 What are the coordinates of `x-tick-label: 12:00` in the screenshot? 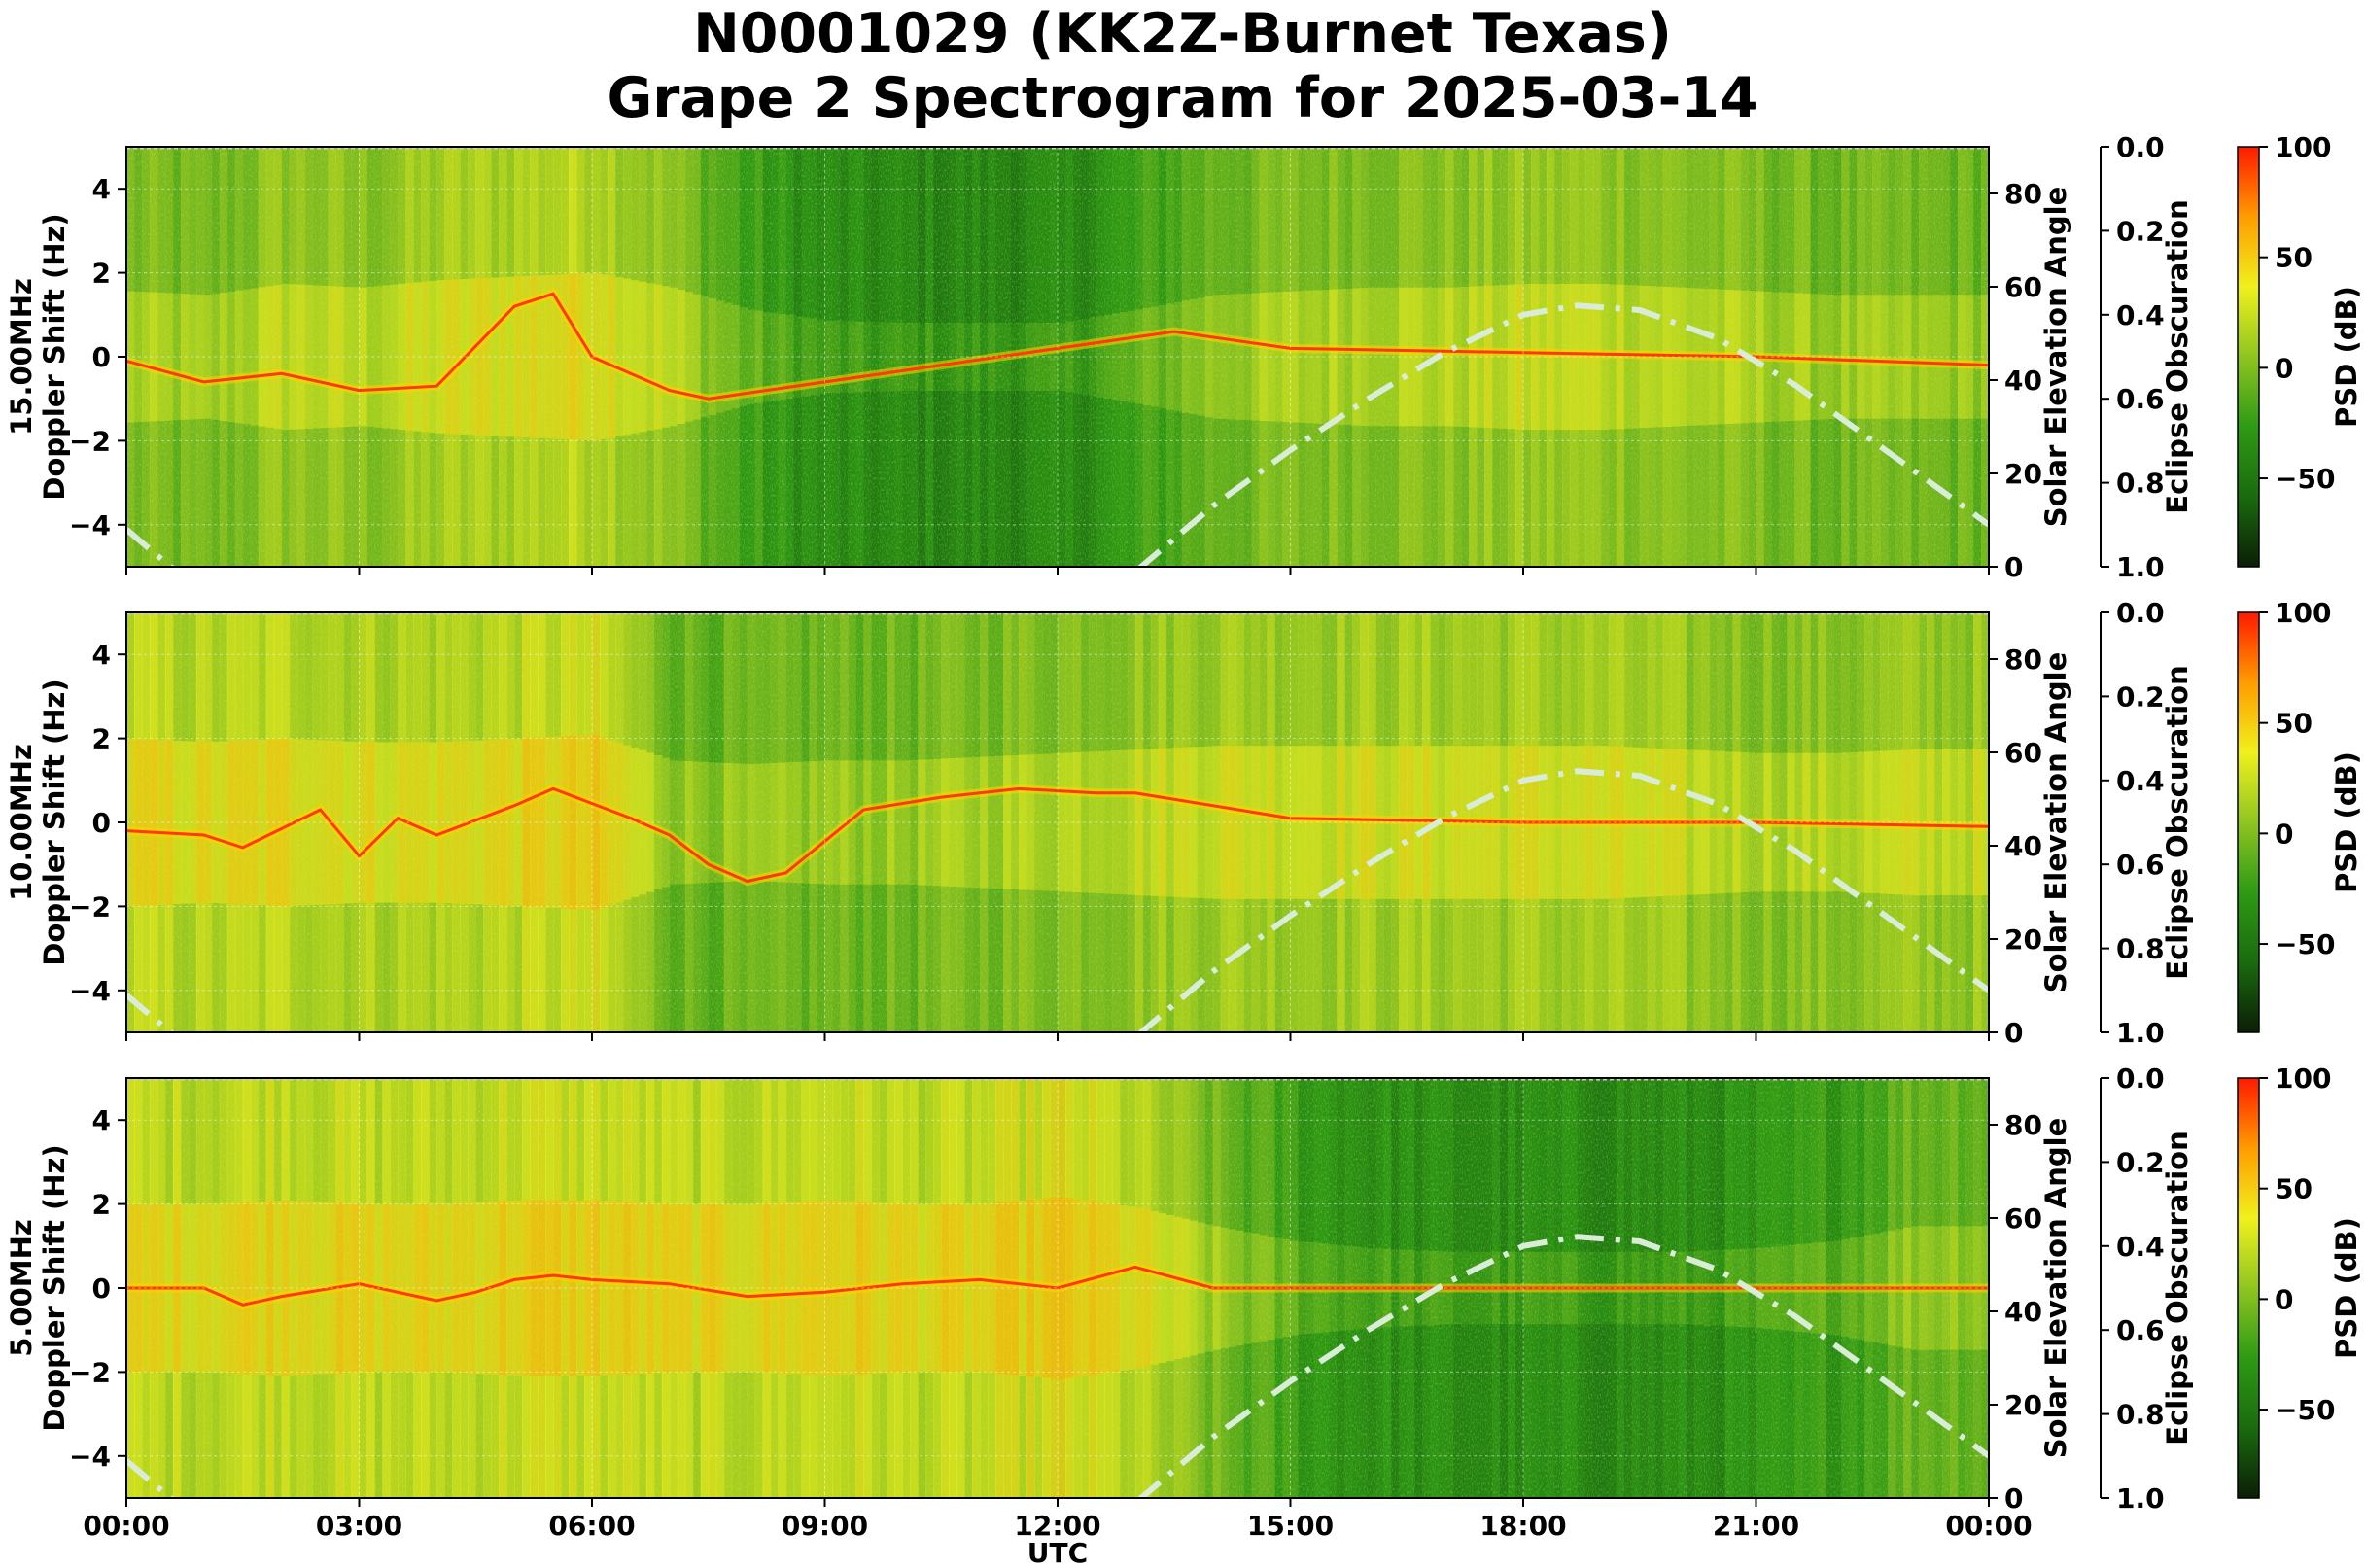 It's located at (1057, 1526).